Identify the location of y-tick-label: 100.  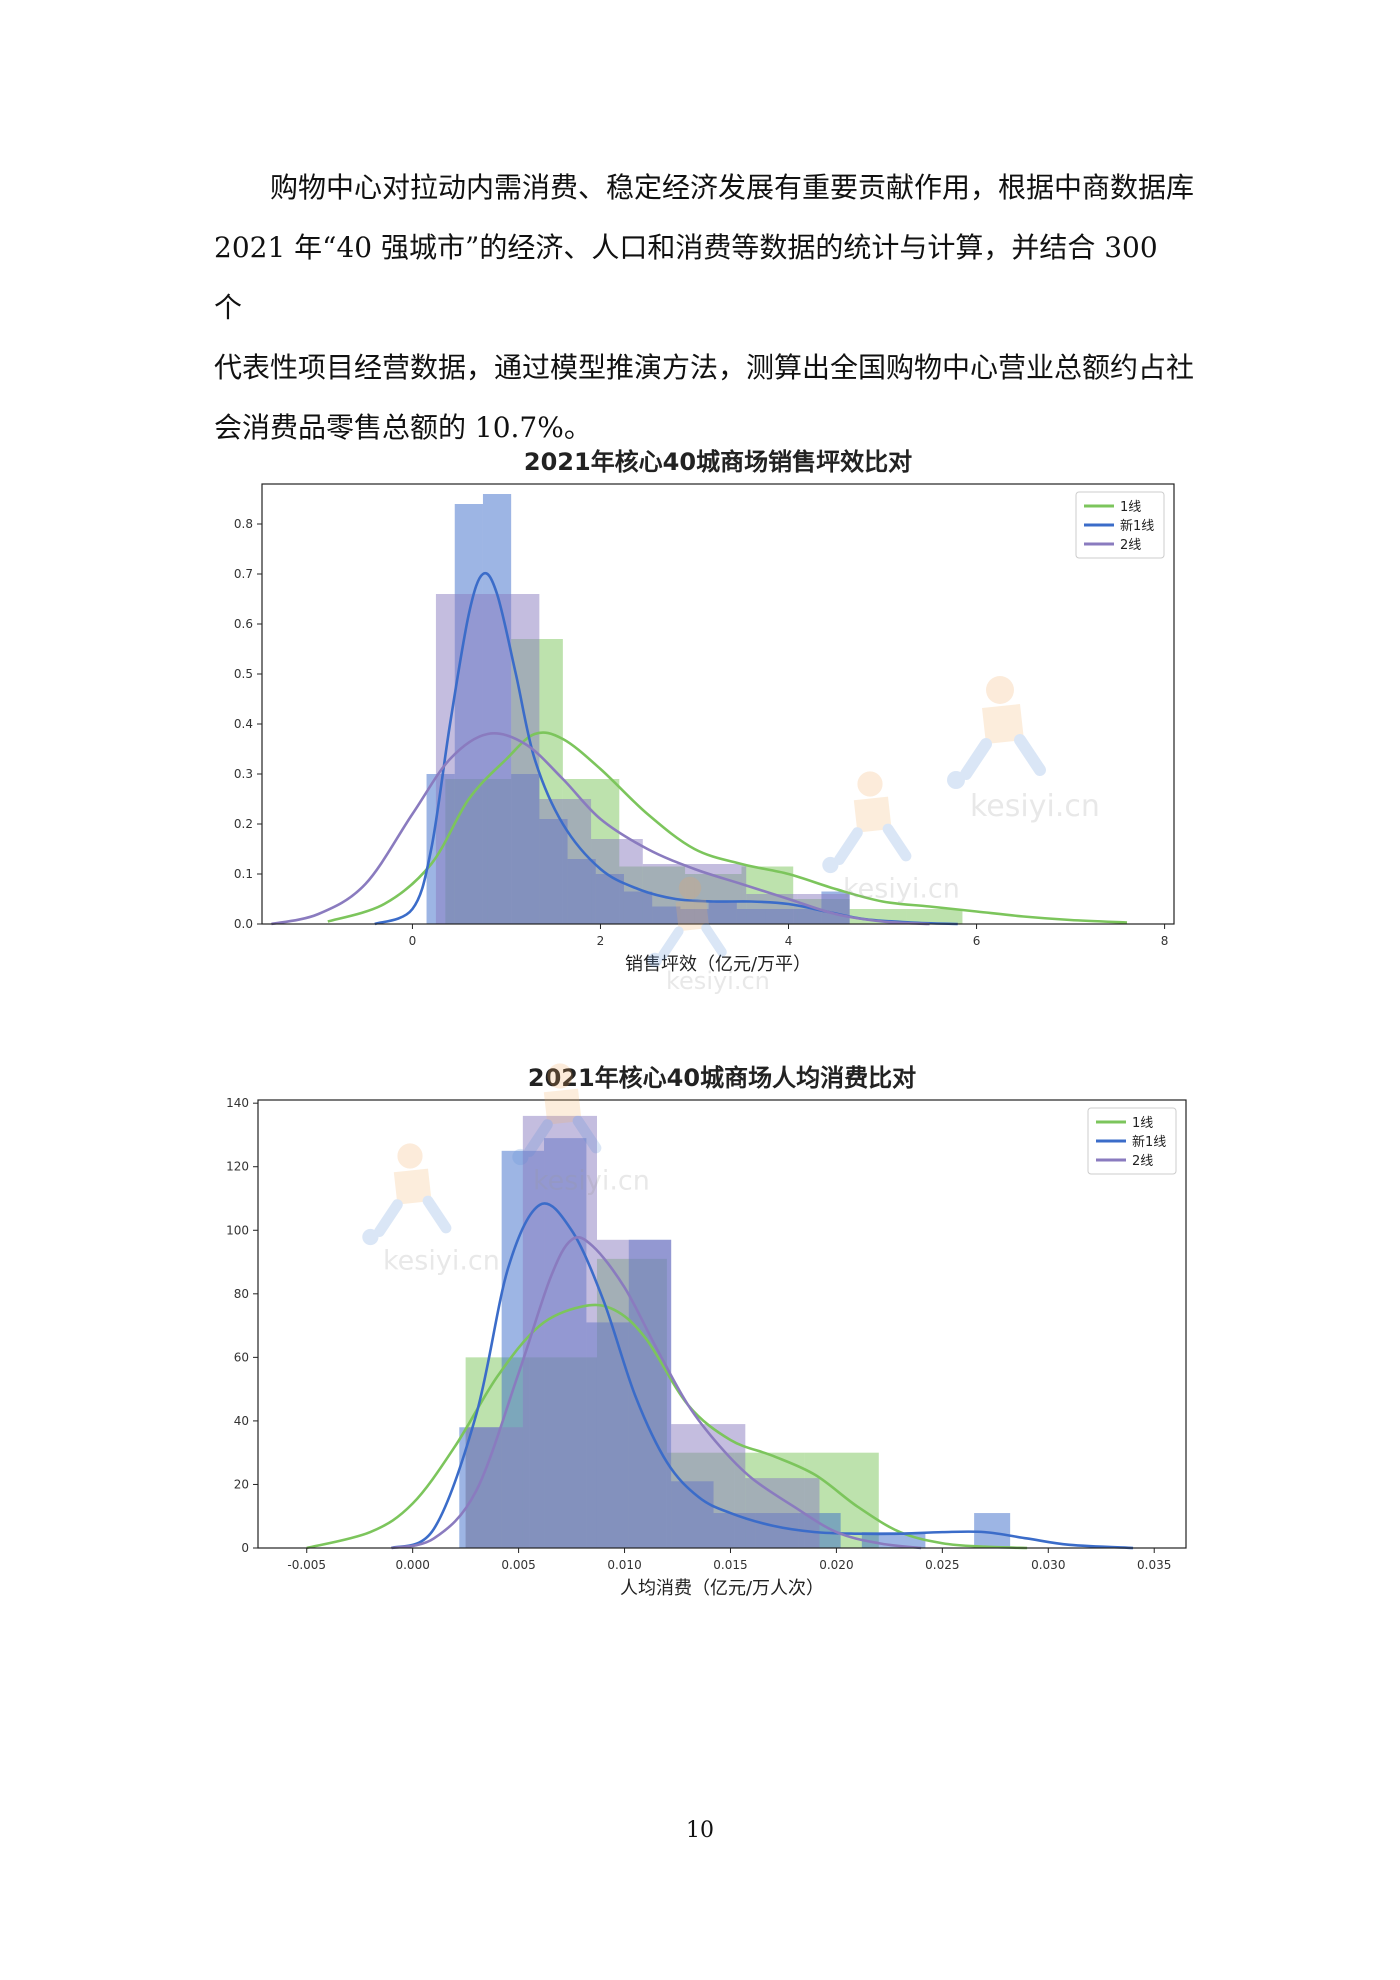
(237, 1230).